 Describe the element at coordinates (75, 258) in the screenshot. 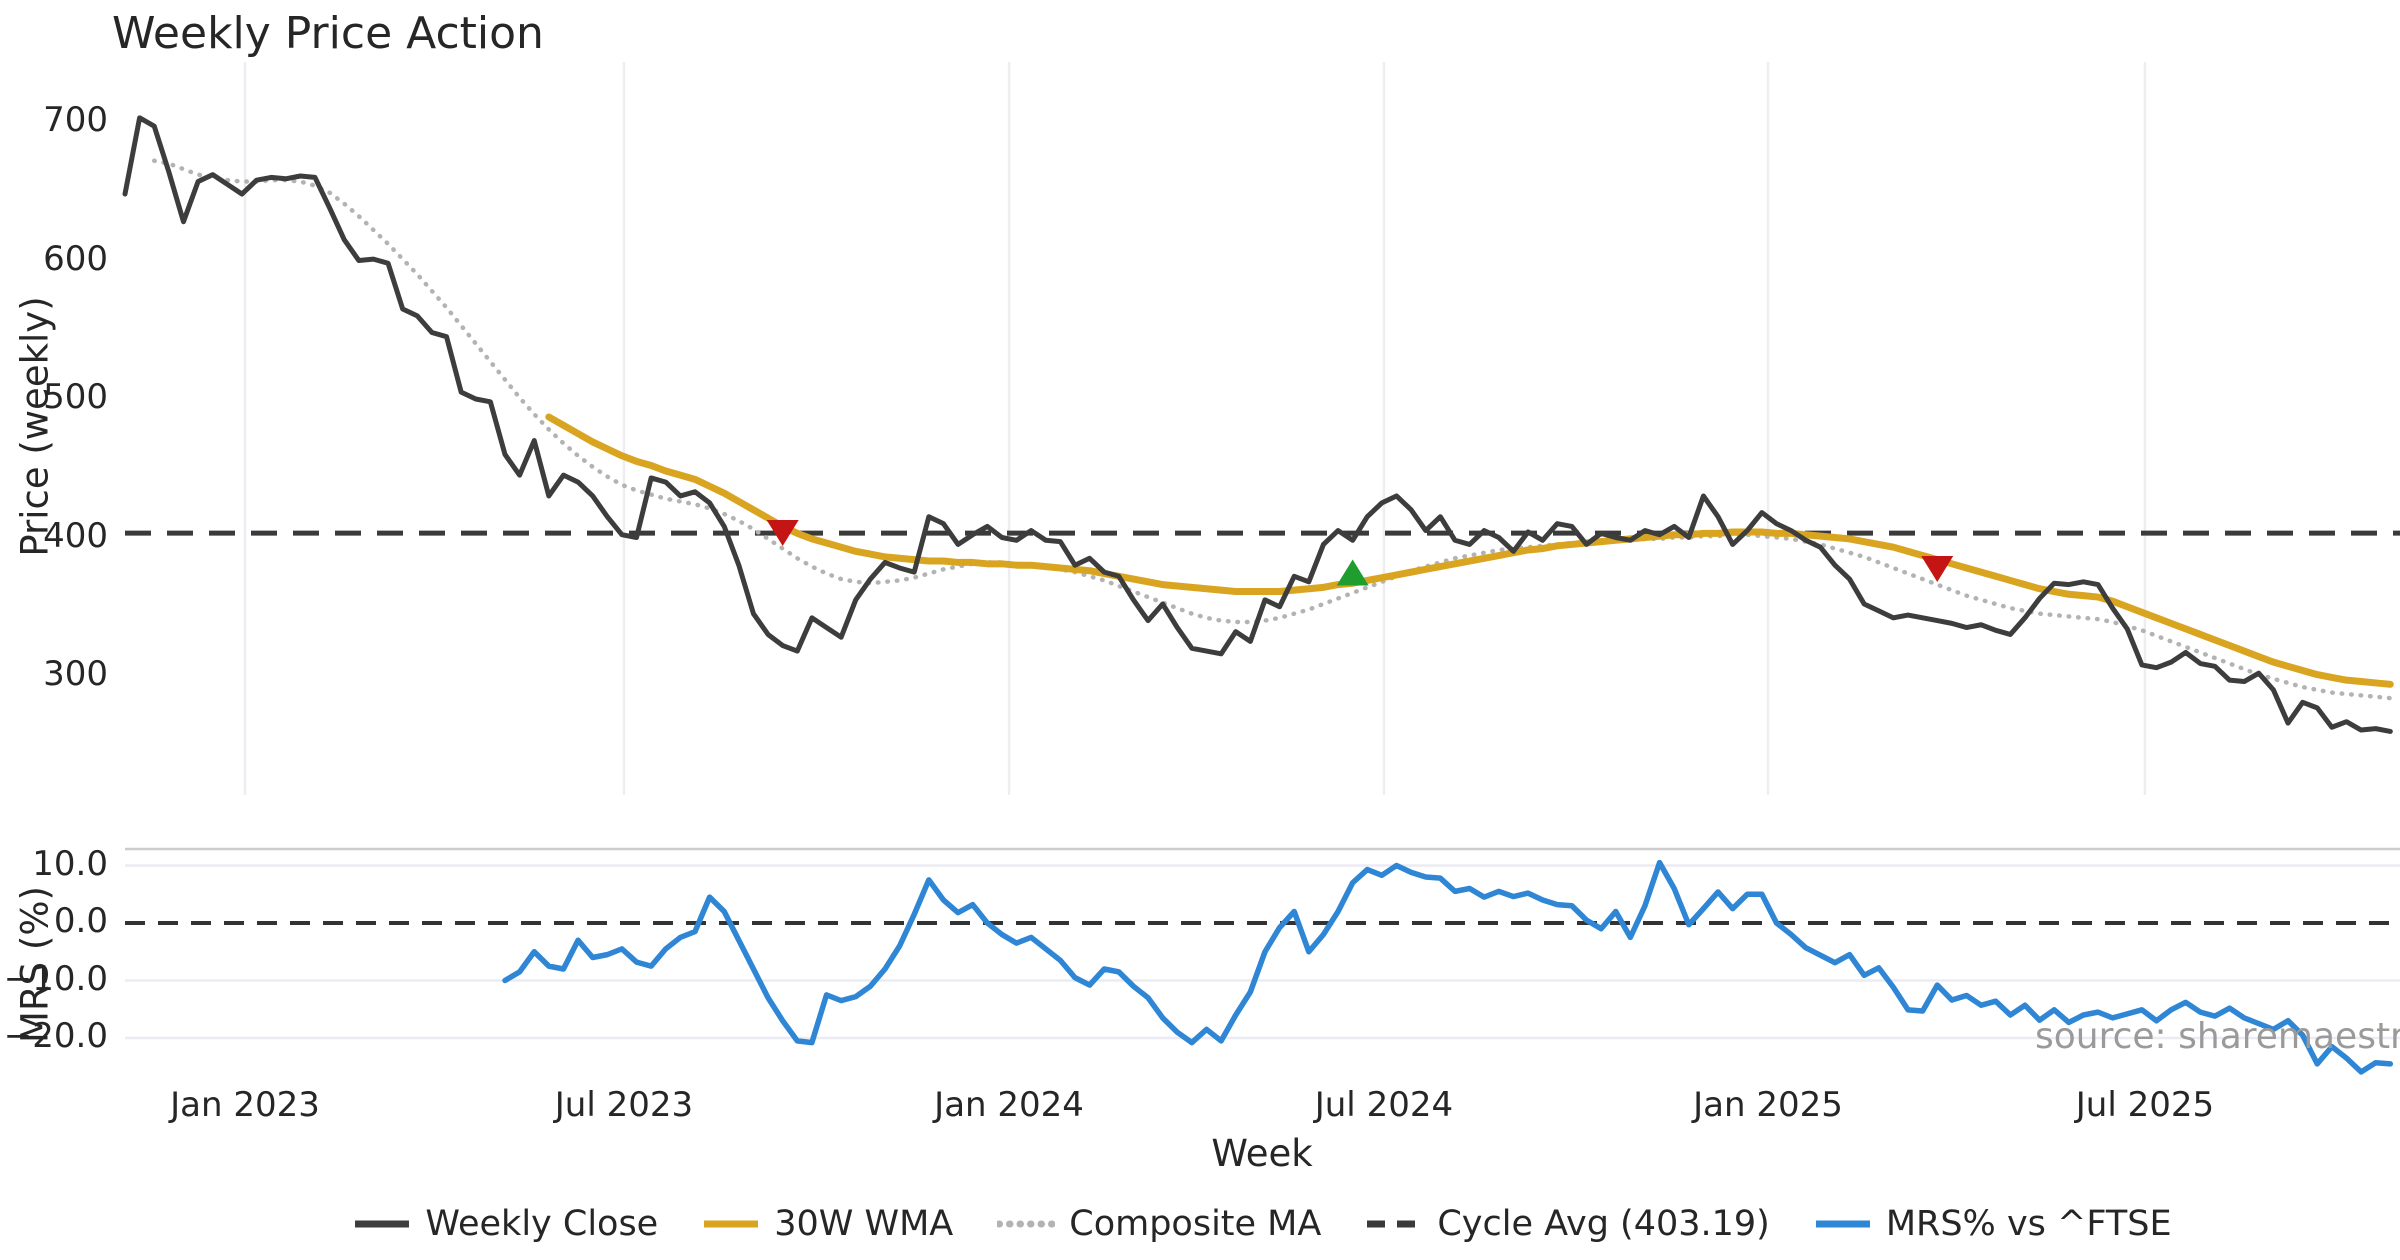

I see `price-tick-label-600: 600` at that location.